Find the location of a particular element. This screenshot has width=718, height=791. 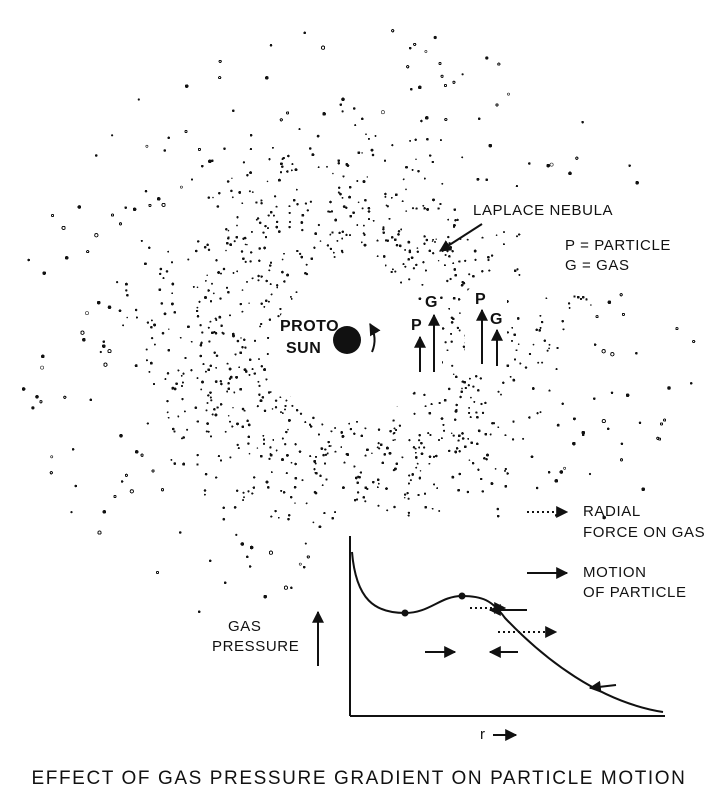

curve-max-point is located at coordinates (462, 596).